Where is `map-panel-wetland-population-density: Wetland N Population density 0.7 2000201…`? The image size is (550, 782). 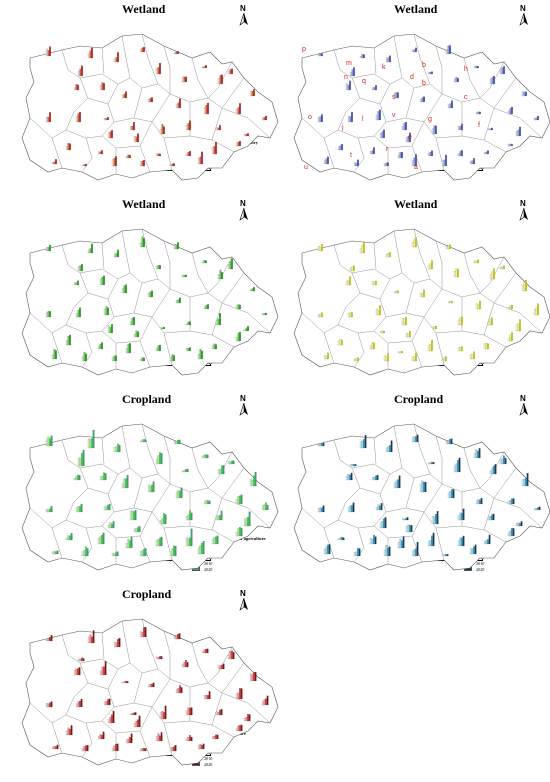
map-panel-wetland-population-density: Wetland N Population density 0.7 2000201… is located at coordinates (416, 290).